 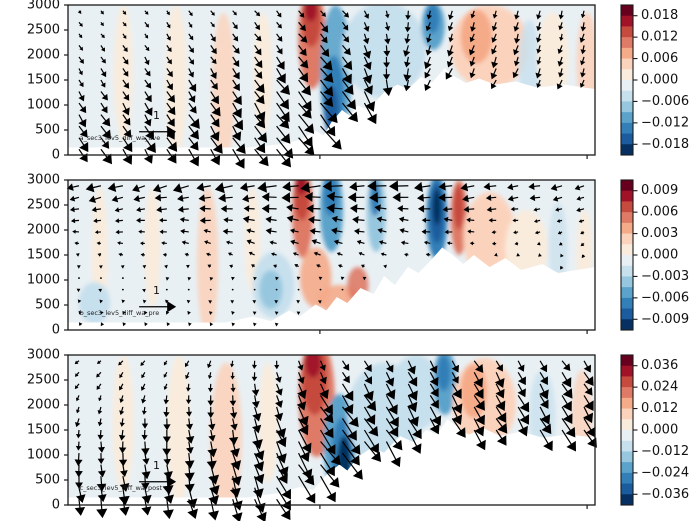 What do you see at coordinates (156, 115) in the screenshot?
I see `quiver-key-label: 1` at bounding box center [156, 115].